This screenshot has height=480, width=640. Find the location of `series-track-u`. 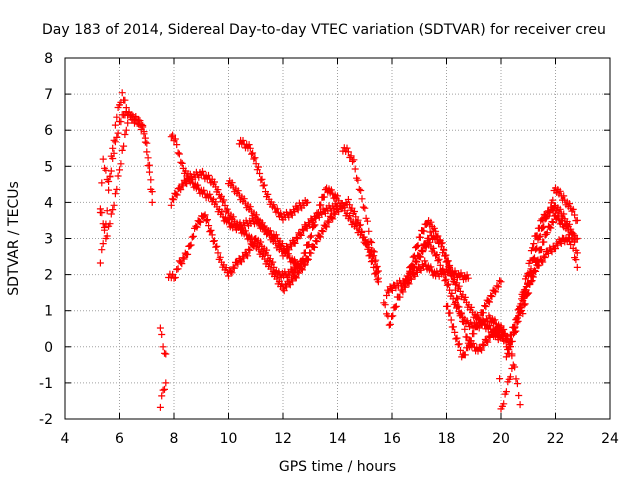

series-track-u is located at coordinates (550, 264).